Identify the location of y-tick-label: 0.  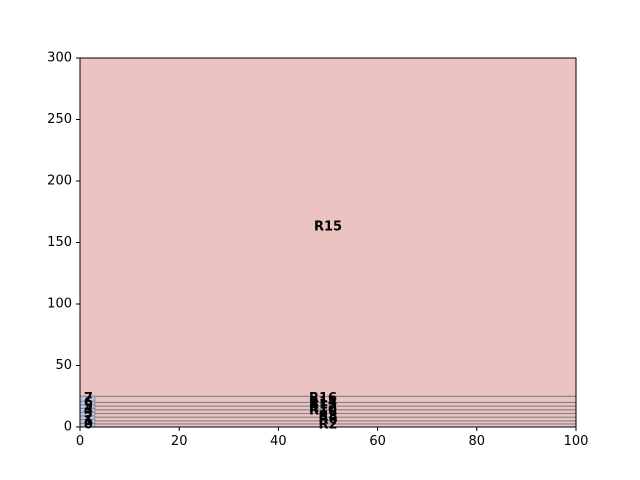
(68, 427).